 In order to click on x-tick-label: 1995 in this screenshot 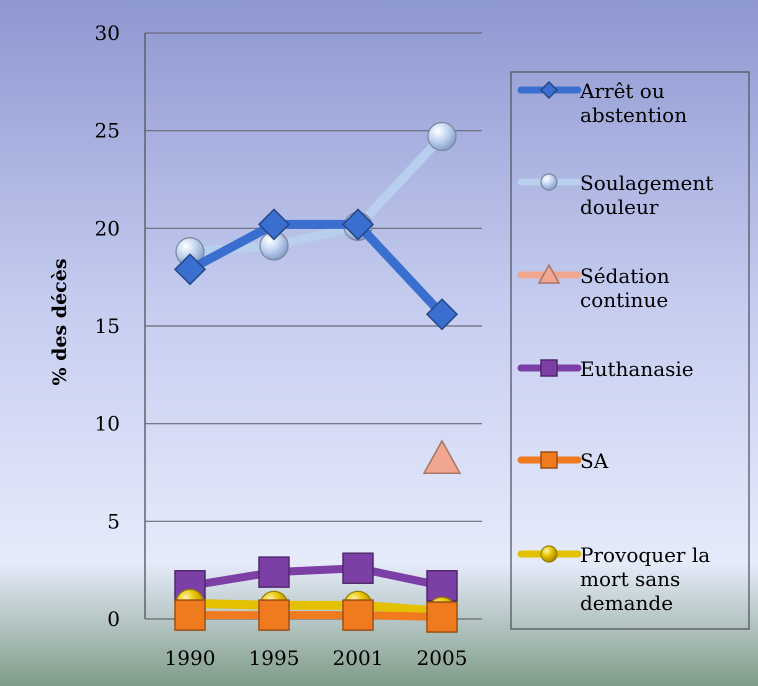, I will do `click(274, 658)`.